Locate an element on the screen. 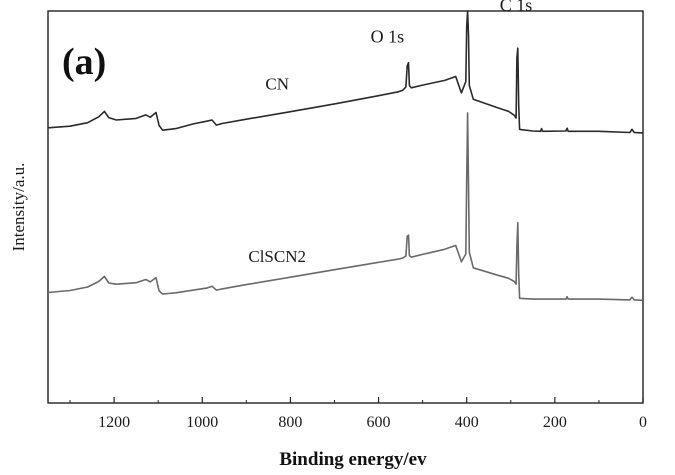 The image size is (675, 475). x-axis-ticks is located at coordinates (356, 400).